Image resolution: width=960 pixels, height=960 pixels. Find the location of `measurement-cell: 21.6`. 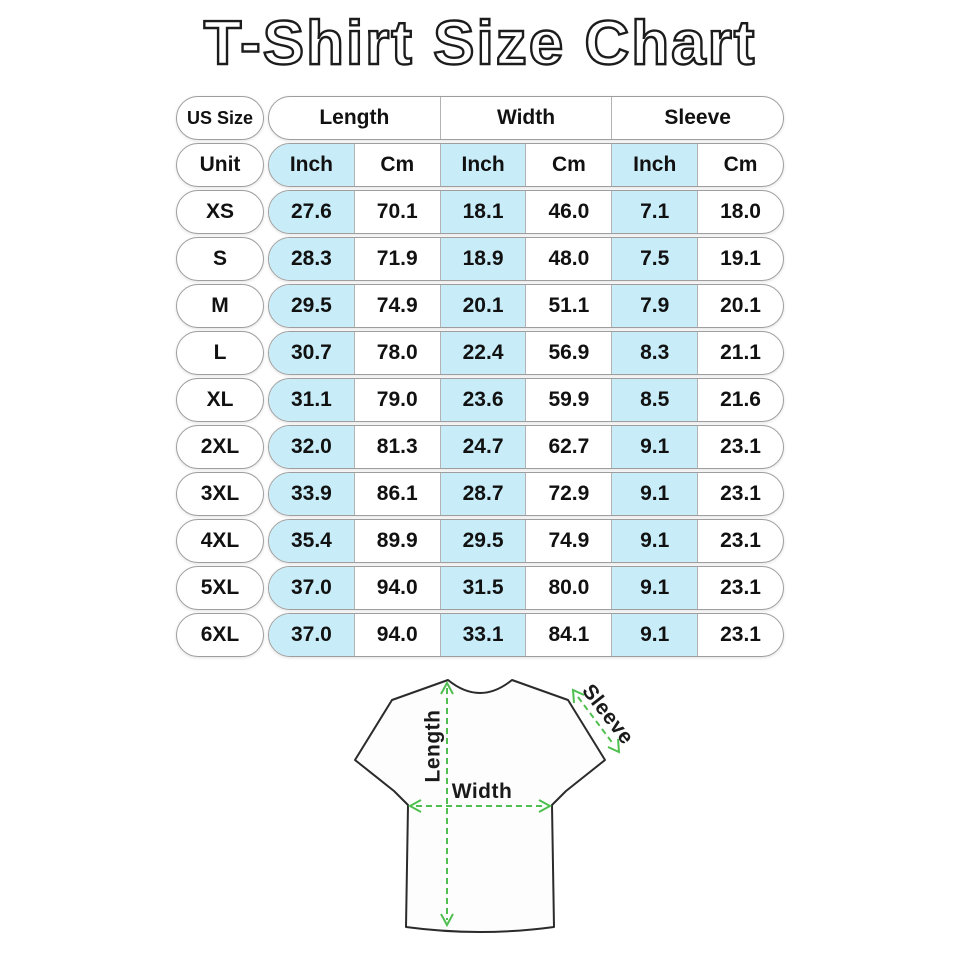

measurement-cell: 21.6 is located at coordinates (740, 400).